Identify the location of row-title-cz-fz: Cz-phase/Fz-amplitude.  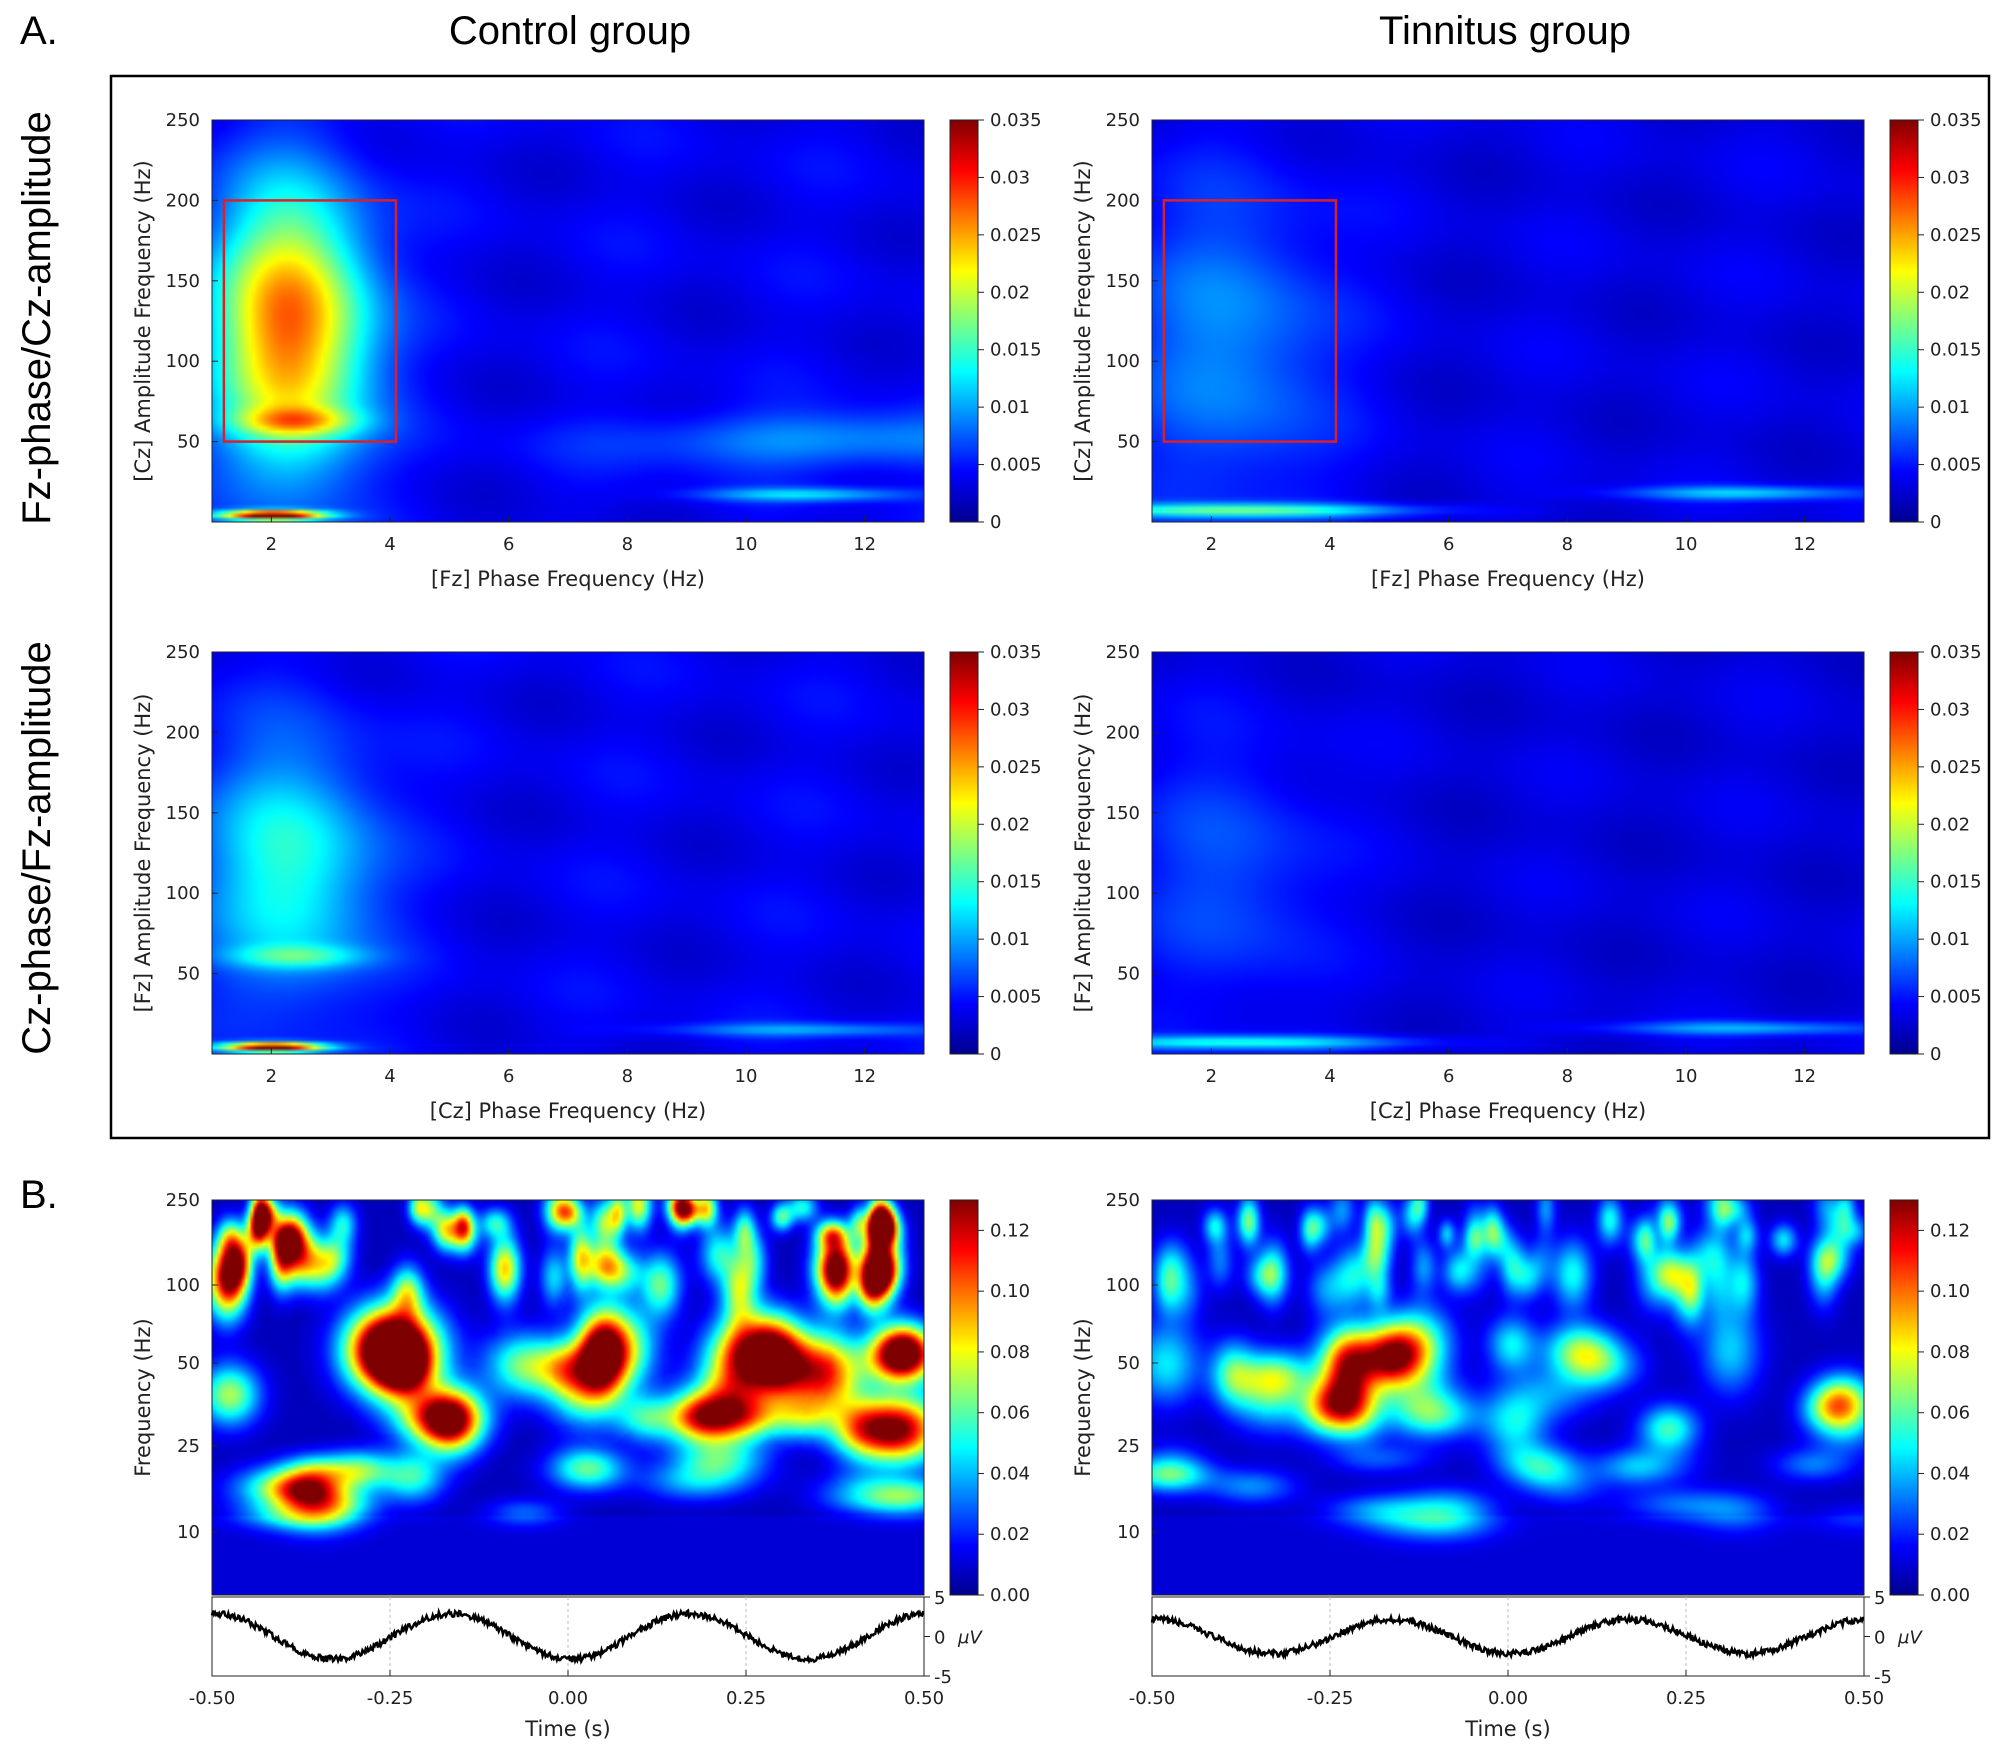
(37, 848).